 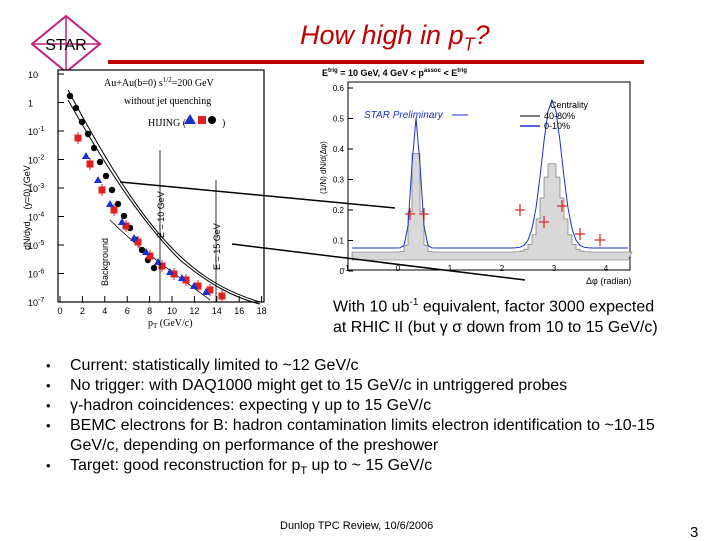 I want to click on left-y-tick-label: 10⁻³, so click(x=36, y=188).